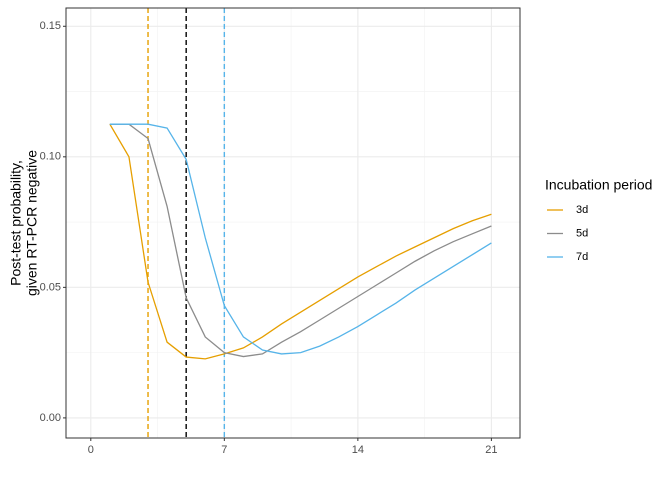 Image resolution: width=672 pixels, height=480 pixels. What do you see at coordinates (50, 287) in the screenshot?
I see `y-tick-label: 0.05` at bounding box center [50, 287].